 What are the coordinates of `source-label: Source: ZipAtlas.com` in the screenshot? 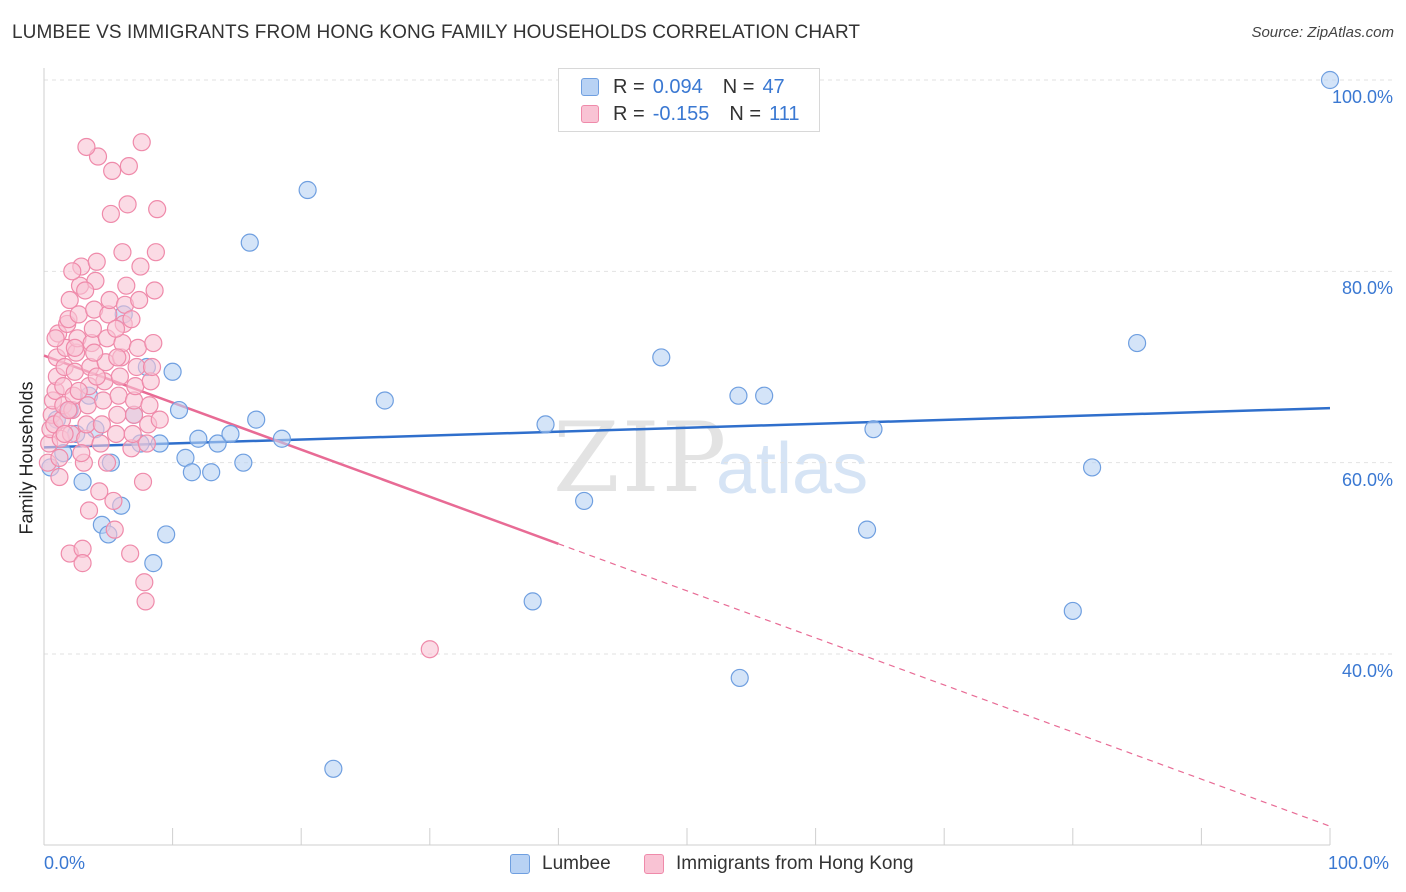 It's located at (1322, 32).